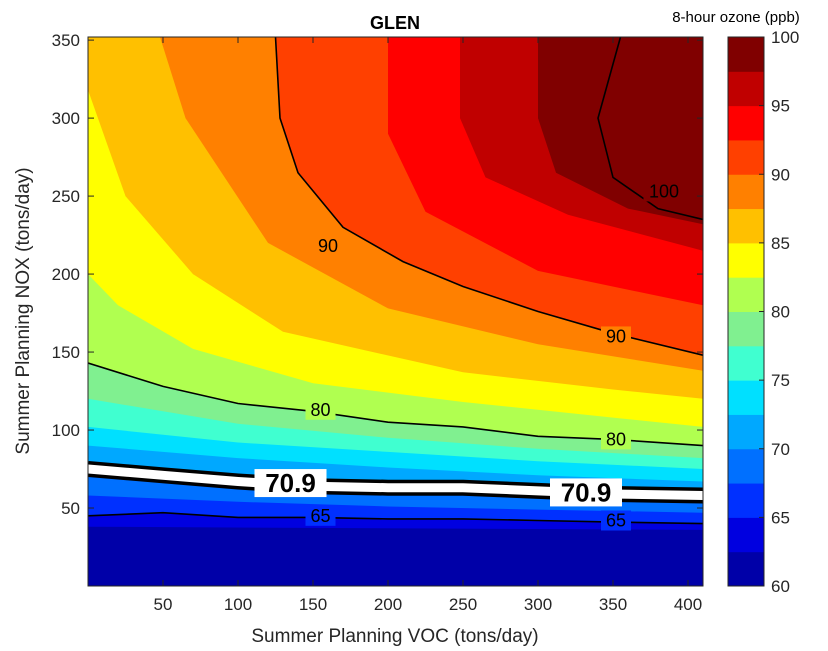 The image size is (828, 651). Describe the element at coordinates (23, 310) in the screenshot. I see `y-axis-label: Summer Planning NOX (tons/day)` at that location.